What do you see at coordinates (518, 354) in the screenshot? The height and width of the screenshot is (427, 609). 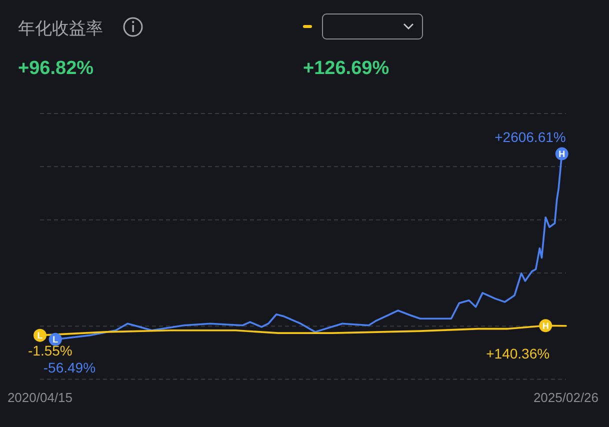 I see `annotations[9]: +140.36%` at bounding box center [518, 354].